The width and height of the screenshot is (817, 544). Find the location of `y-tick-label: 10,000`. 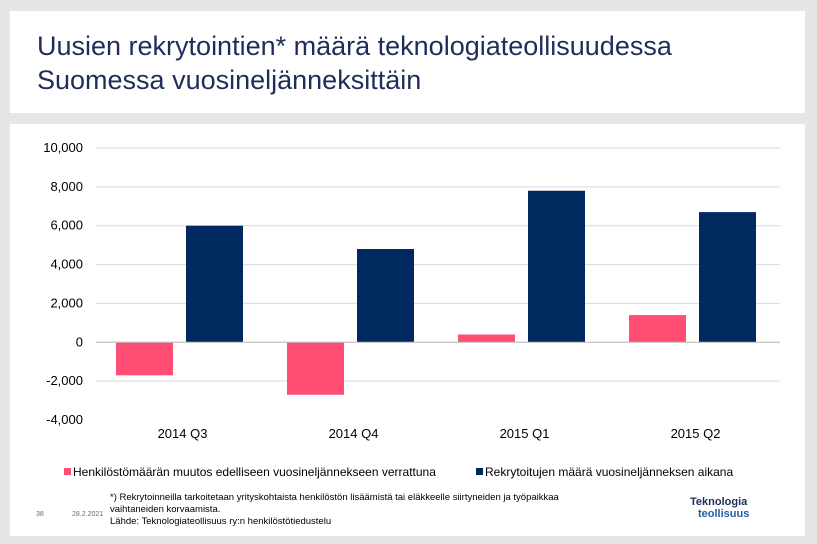

y-tick-label: 10,000 is located at coordinates (63, 147).